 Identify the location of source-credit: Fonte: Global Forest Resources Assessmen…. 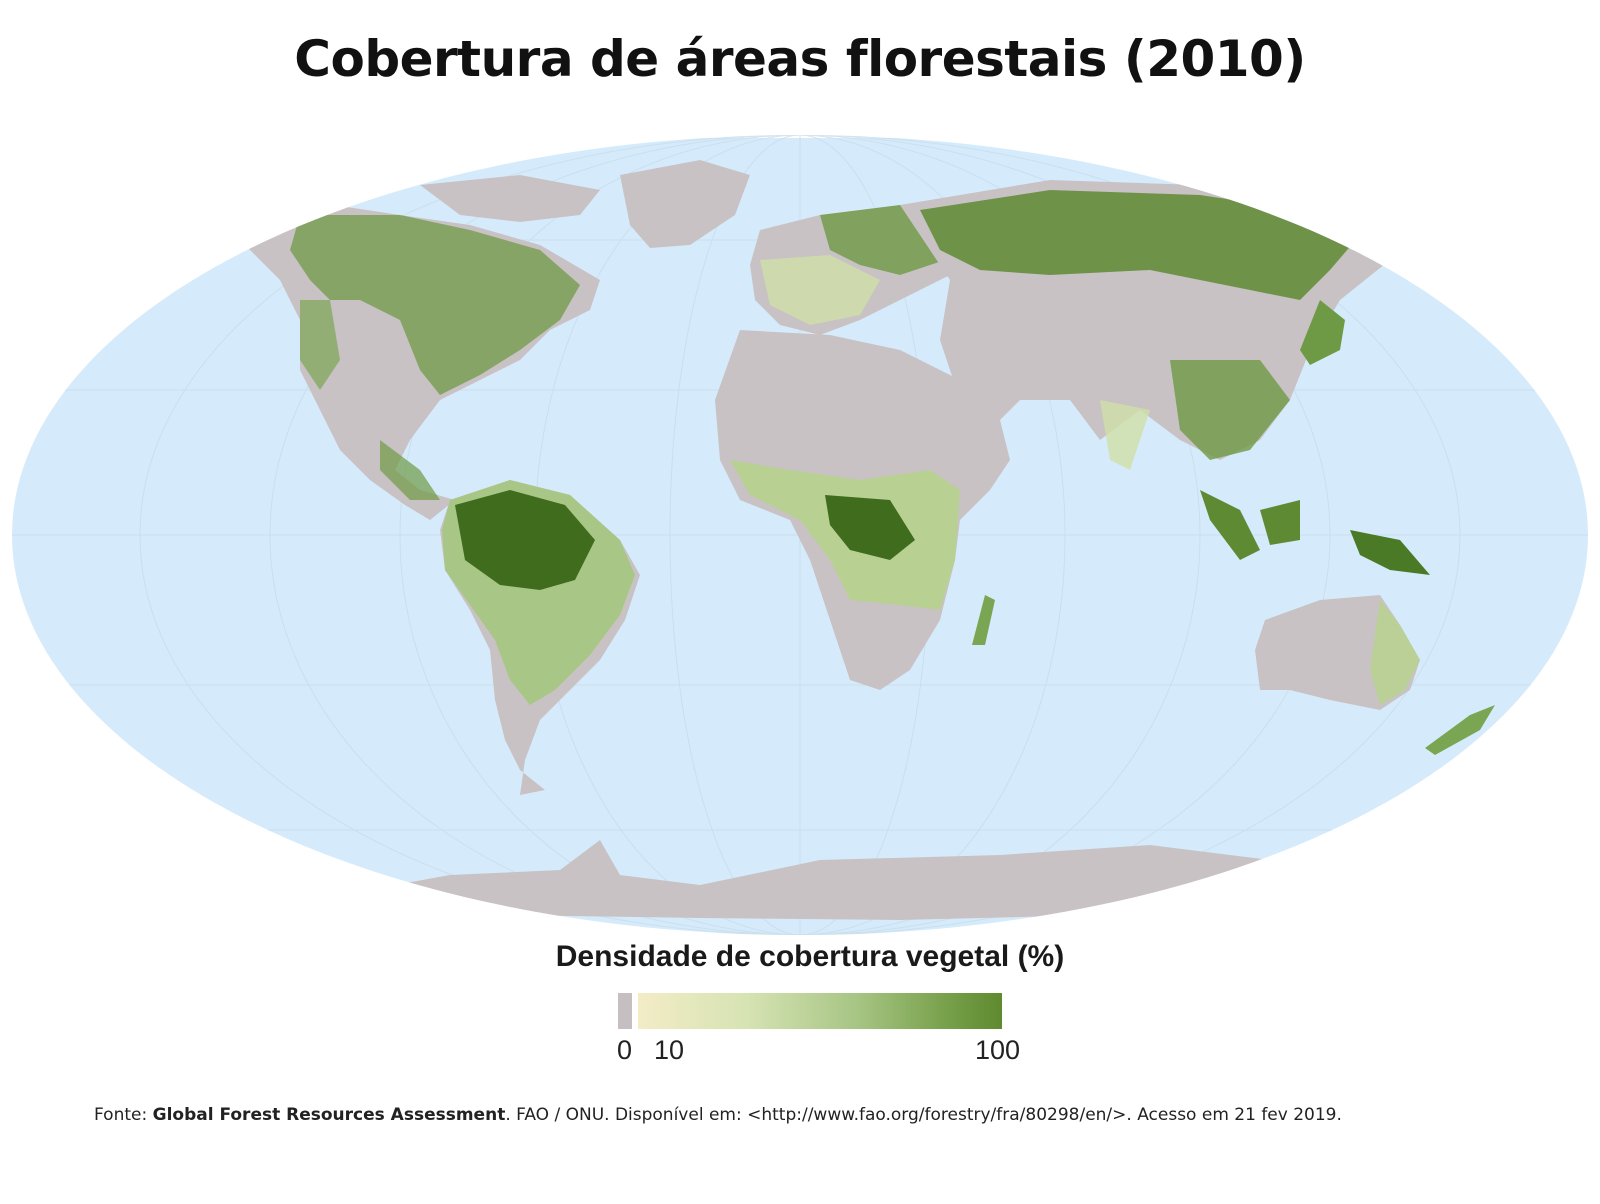
(718, 1115).